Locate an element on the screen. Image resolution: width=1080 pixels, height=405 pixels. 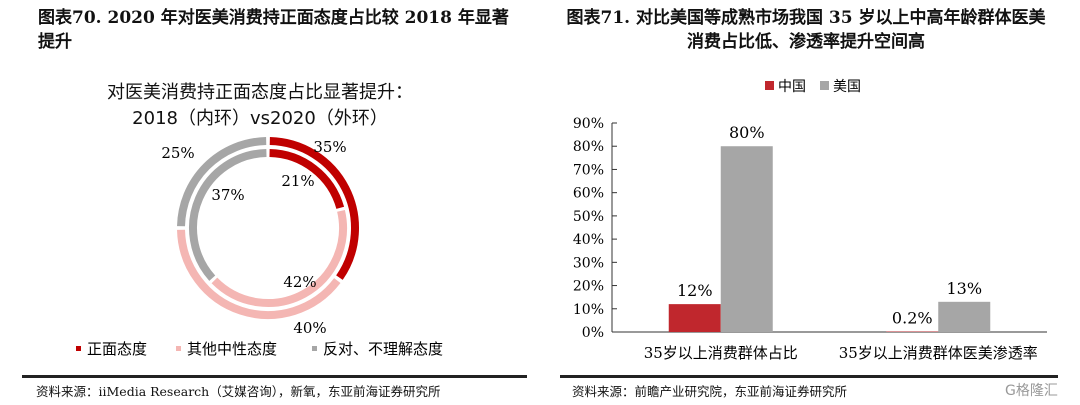
legend-label: 其他中性态度 is located at coordinates (232, 349).